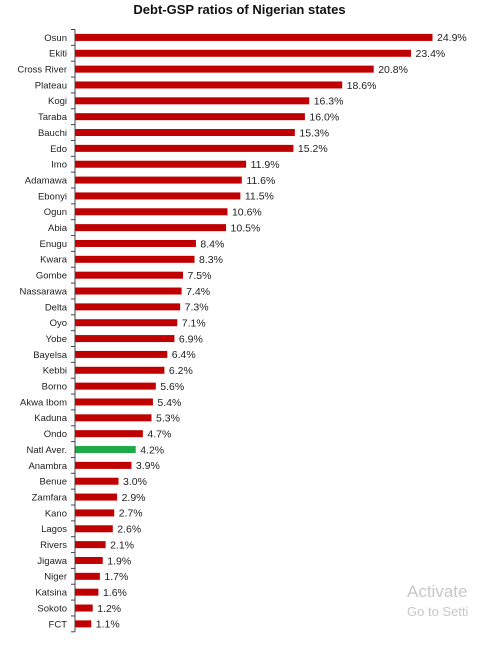 The image size is (479, 649). Describe the element at coordinates (56, 307) in the screenshot. I see `category-label: Delta` at that location.